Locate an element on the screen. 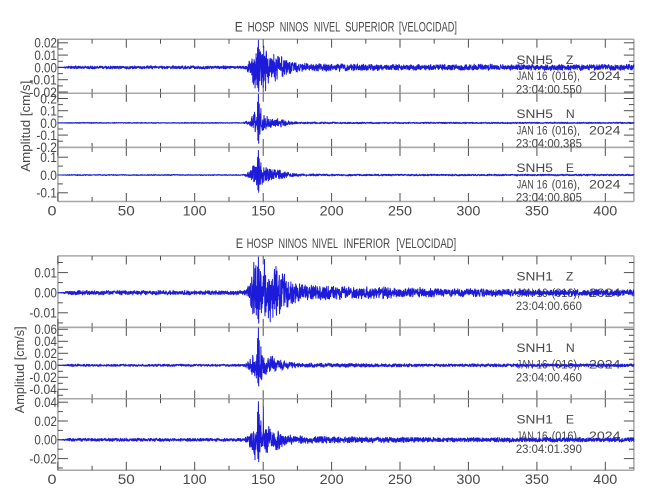 The image size is (650, 500). svg-text: 23:04:00.385 is located at coordinates (549, 144).